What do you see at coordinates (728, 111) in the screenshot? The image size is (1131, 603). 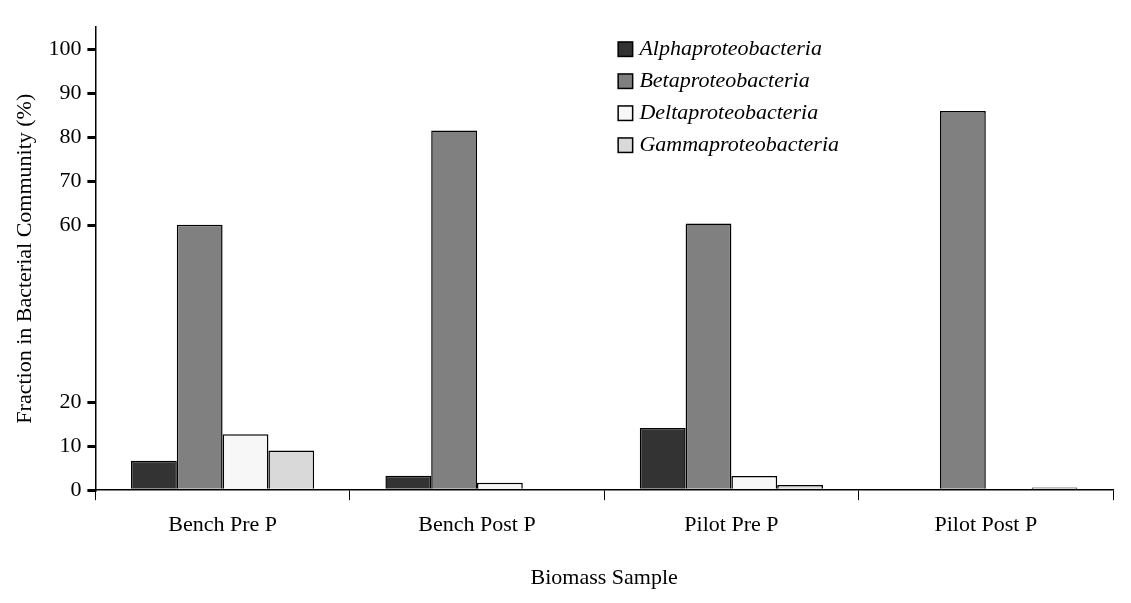 I see `legend-label: Deltaproteobacteria` at bounding box center [728, 111].